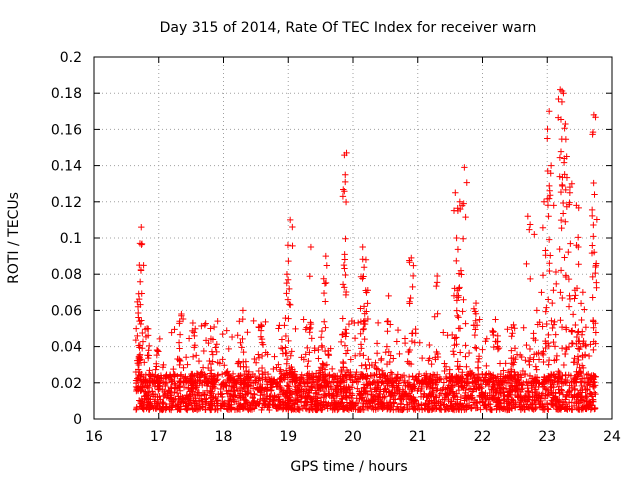 The width and height of the screenshot is (640, 480). I want to click on y-tick-label: 0.14, so click(66, 167).